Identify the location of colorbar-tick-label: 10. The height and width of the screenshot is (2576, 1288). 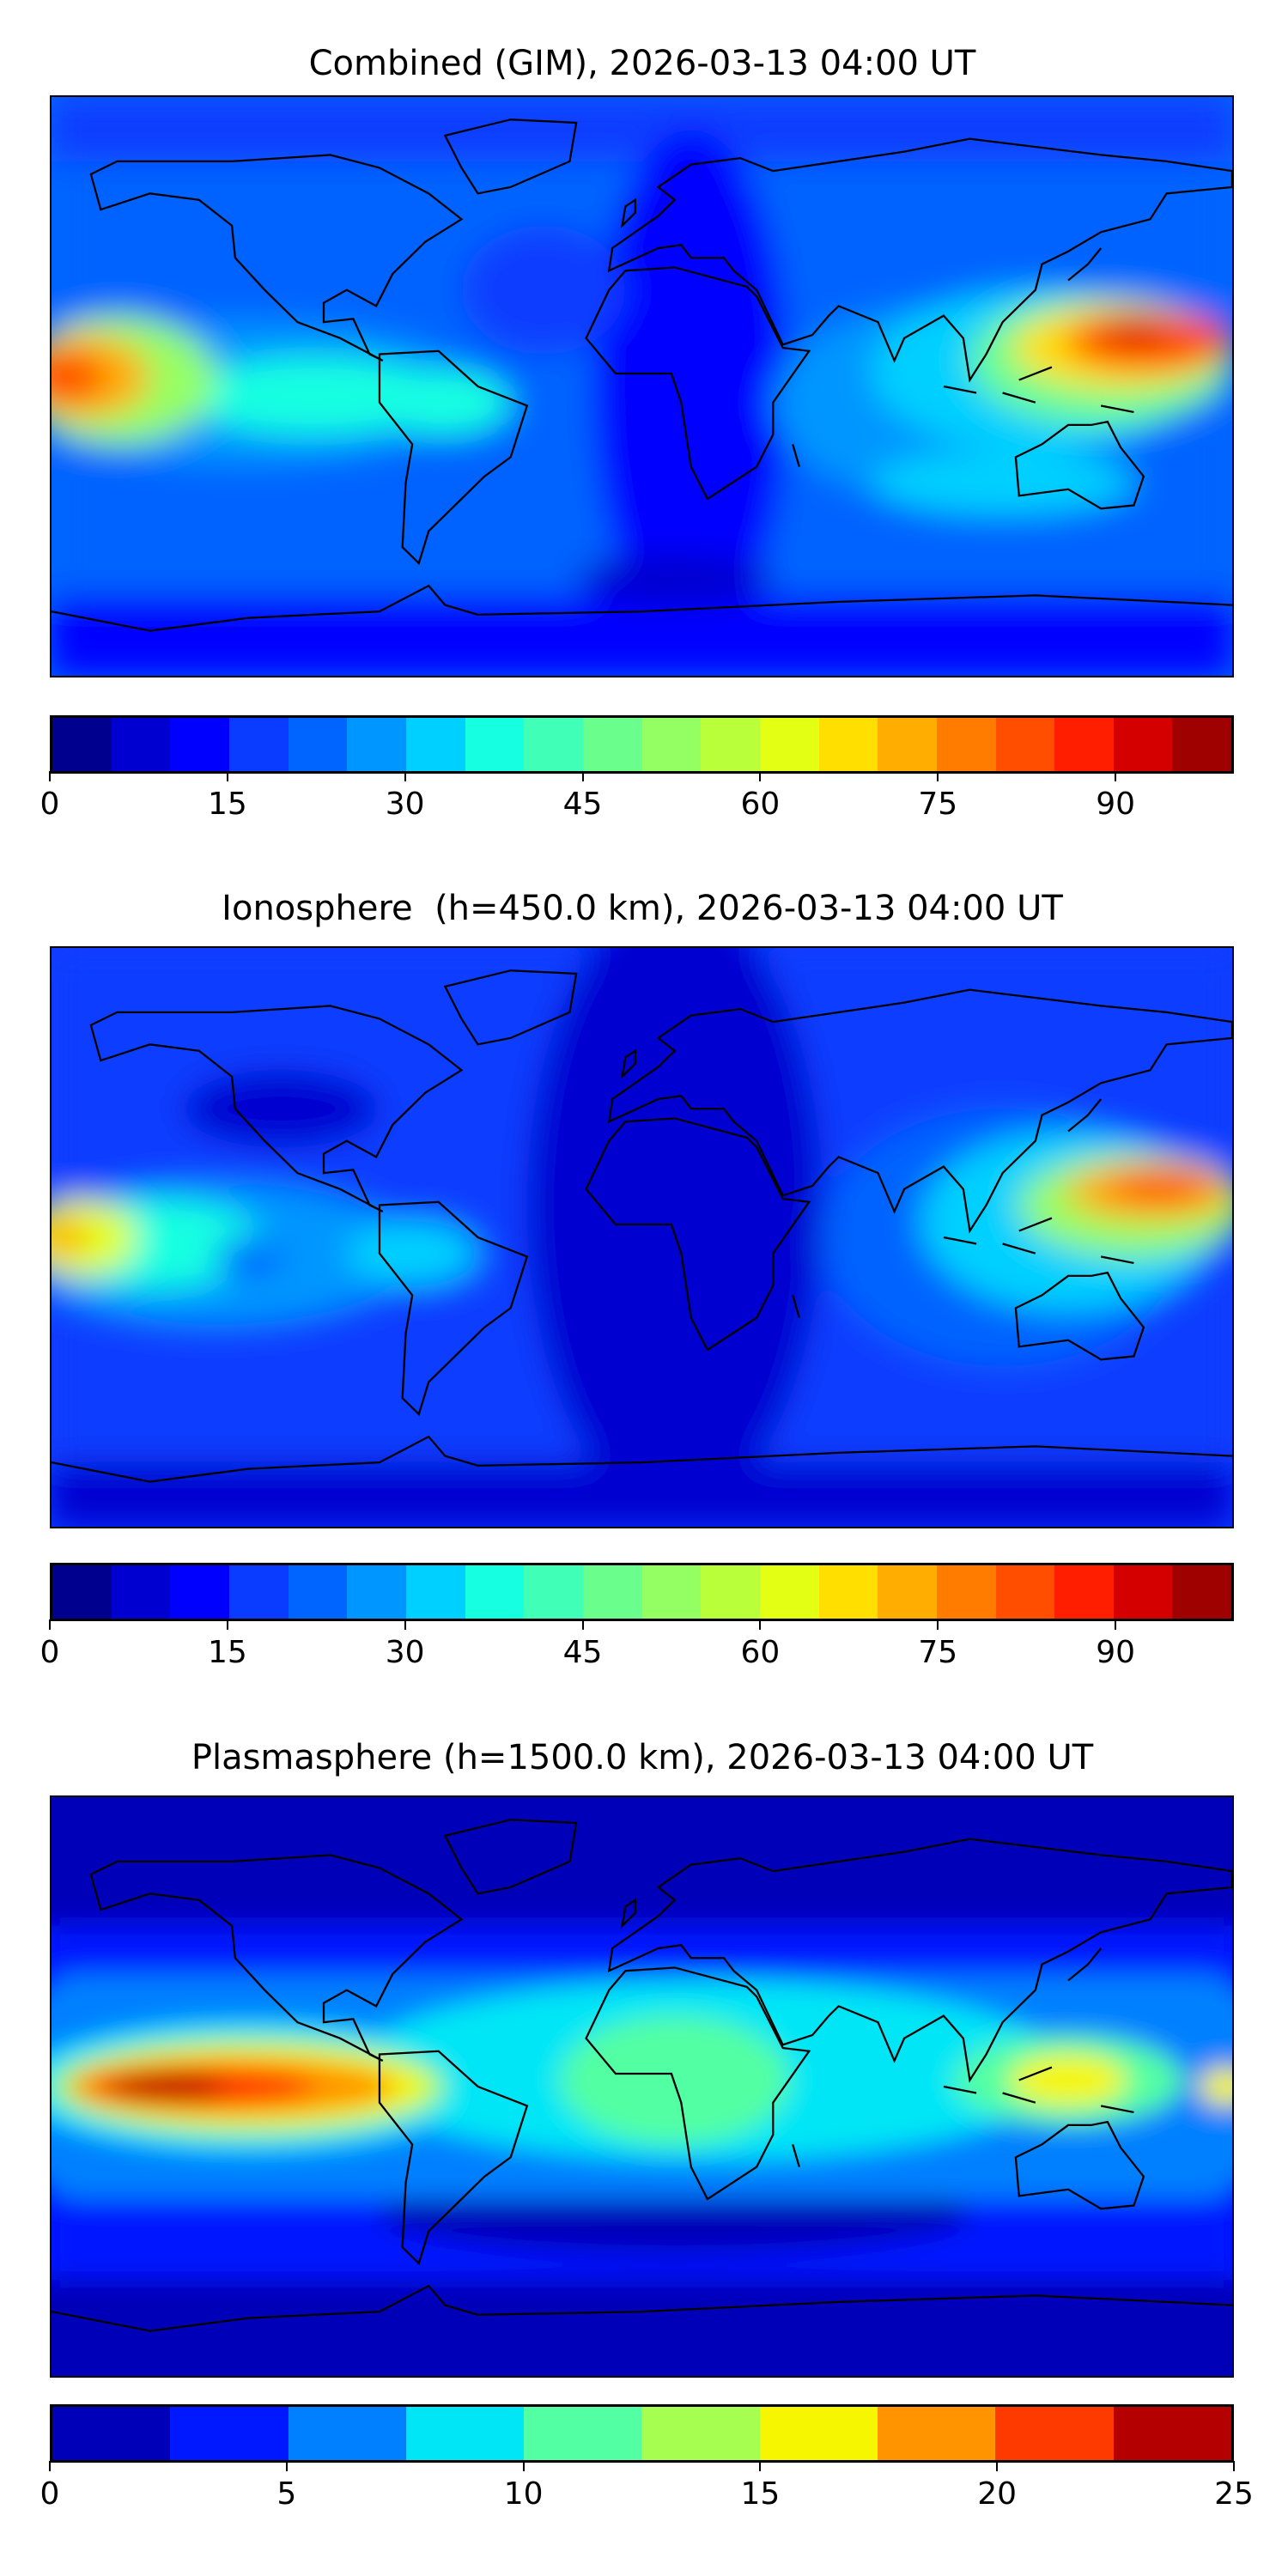
(523, 2494).